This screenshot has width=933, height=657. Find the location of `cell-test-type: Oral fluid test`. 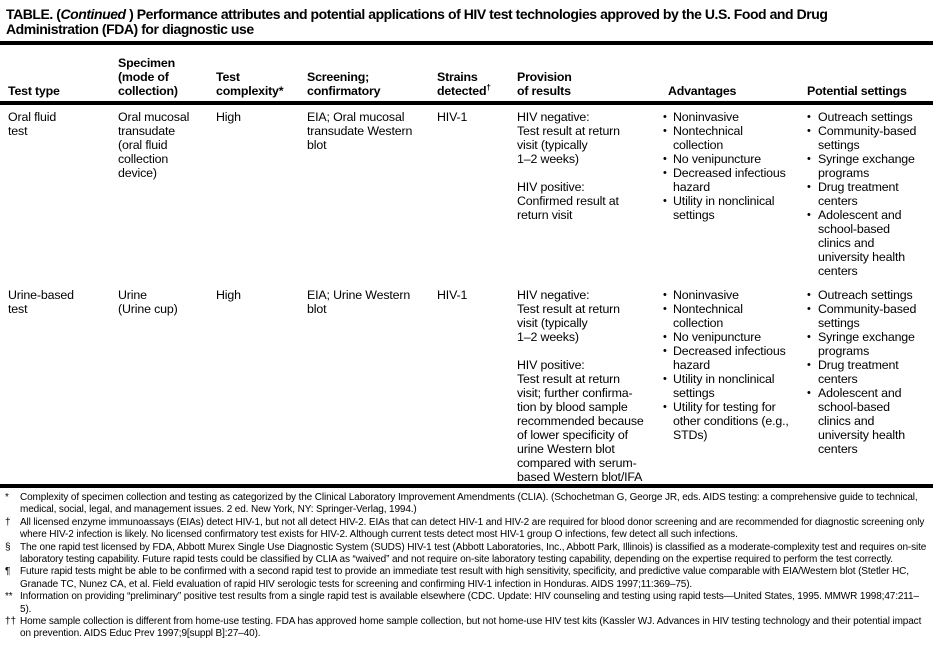

cell-test-type: Oral fluid test is located at coordinates (32, 124).